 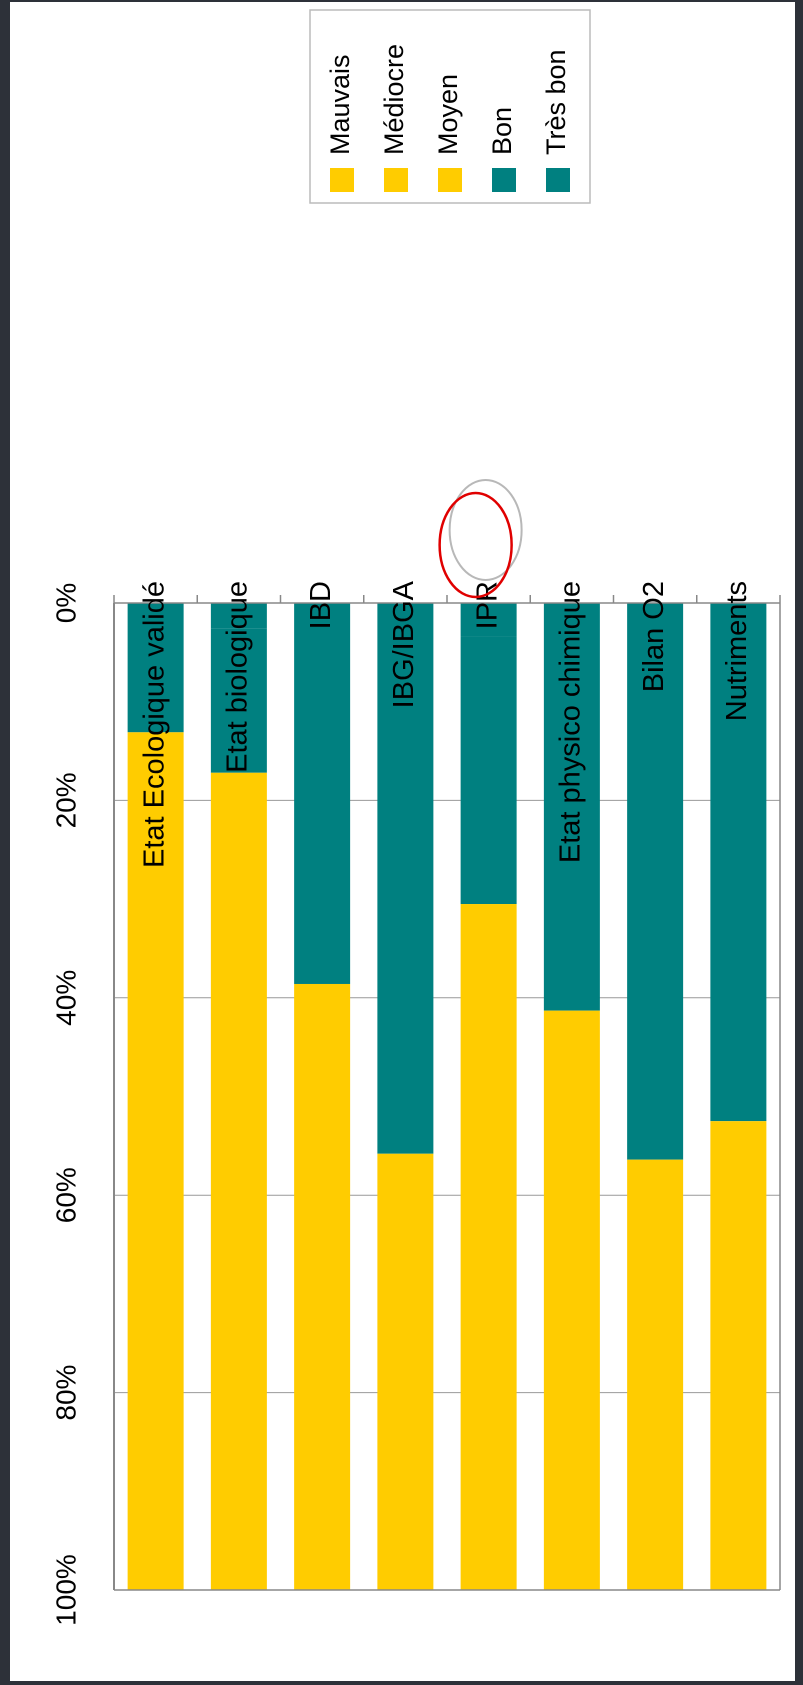 I want to click on legend-label-mediocre: Médiocre, so click(x=394, y=99).